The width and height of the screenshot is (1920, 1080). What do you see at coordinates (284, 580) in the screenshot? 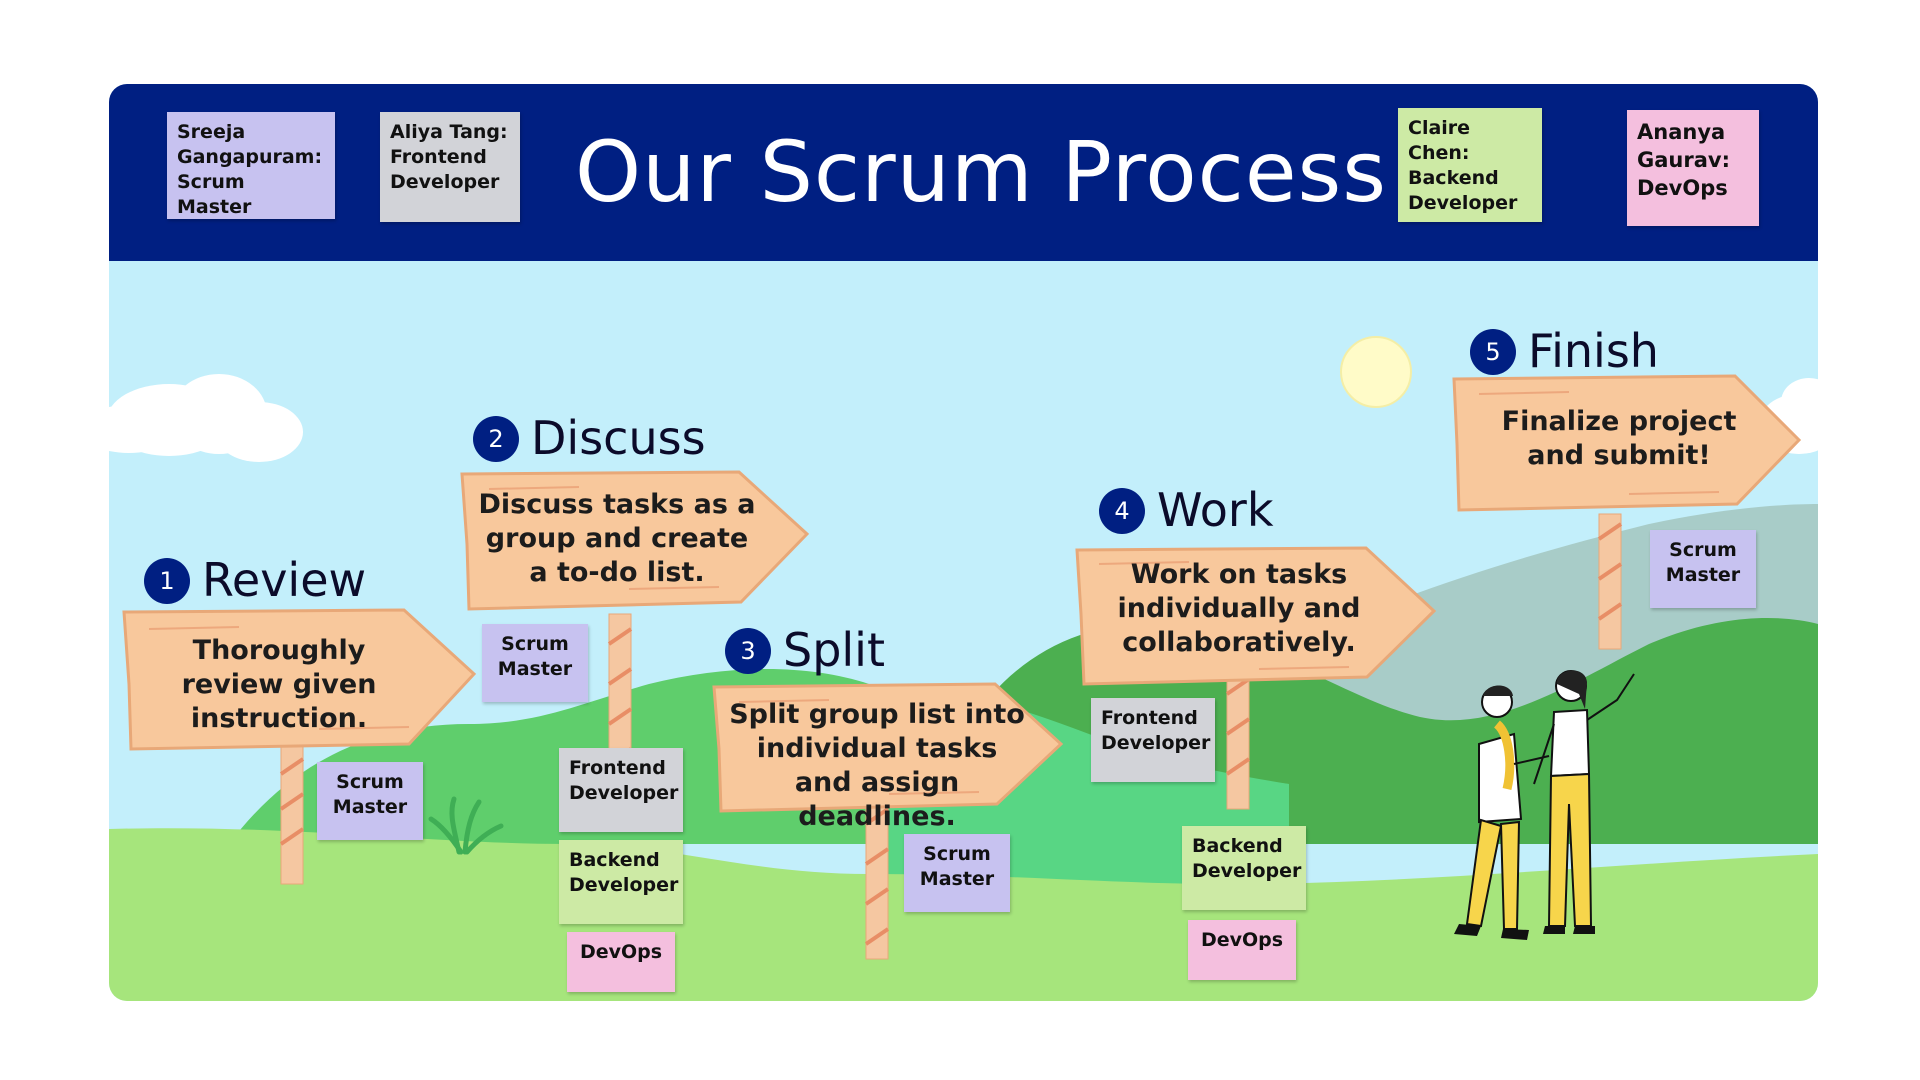
I see `step-title: Review` at bounding box center [284, 580].